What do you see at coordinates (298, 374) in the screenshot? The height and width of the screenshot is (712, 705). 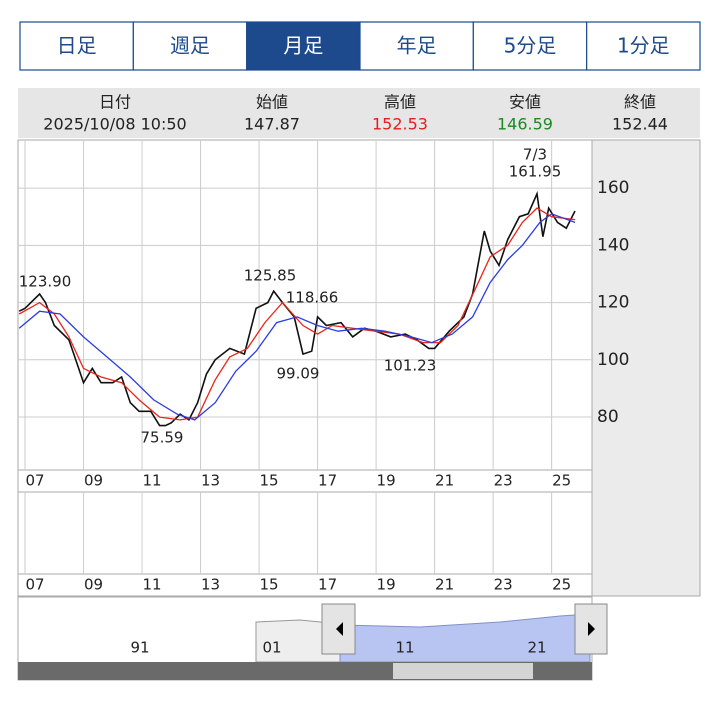 I see `annotation: 99.09` at bounding box center [298, 374].